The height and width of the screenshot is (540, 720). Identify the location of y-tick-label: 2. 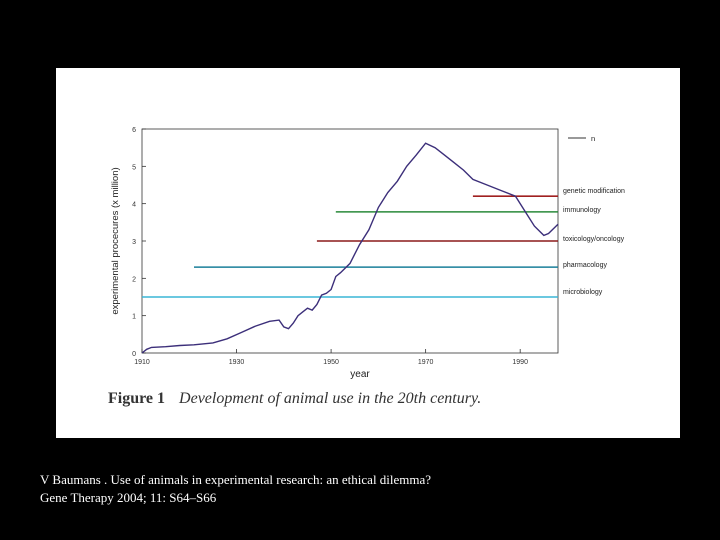
(134, 279).